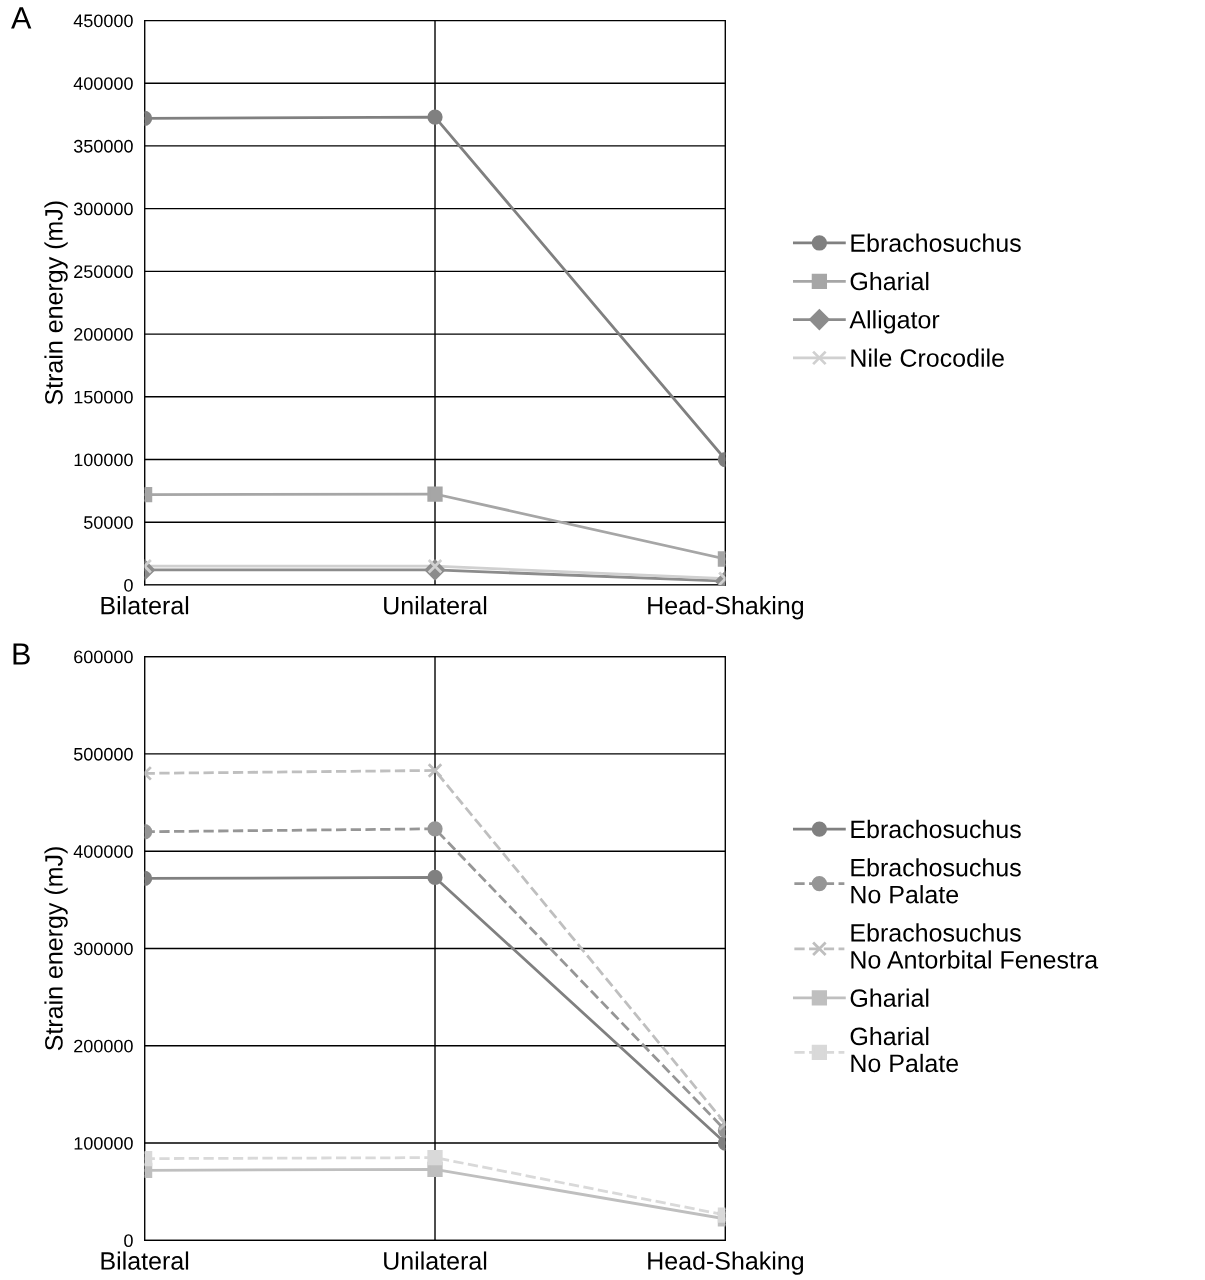  What do you see at coordinates (894, 322) in the screenshot?
I see `legend-label: Alligator` at bounding box center [894, 322].